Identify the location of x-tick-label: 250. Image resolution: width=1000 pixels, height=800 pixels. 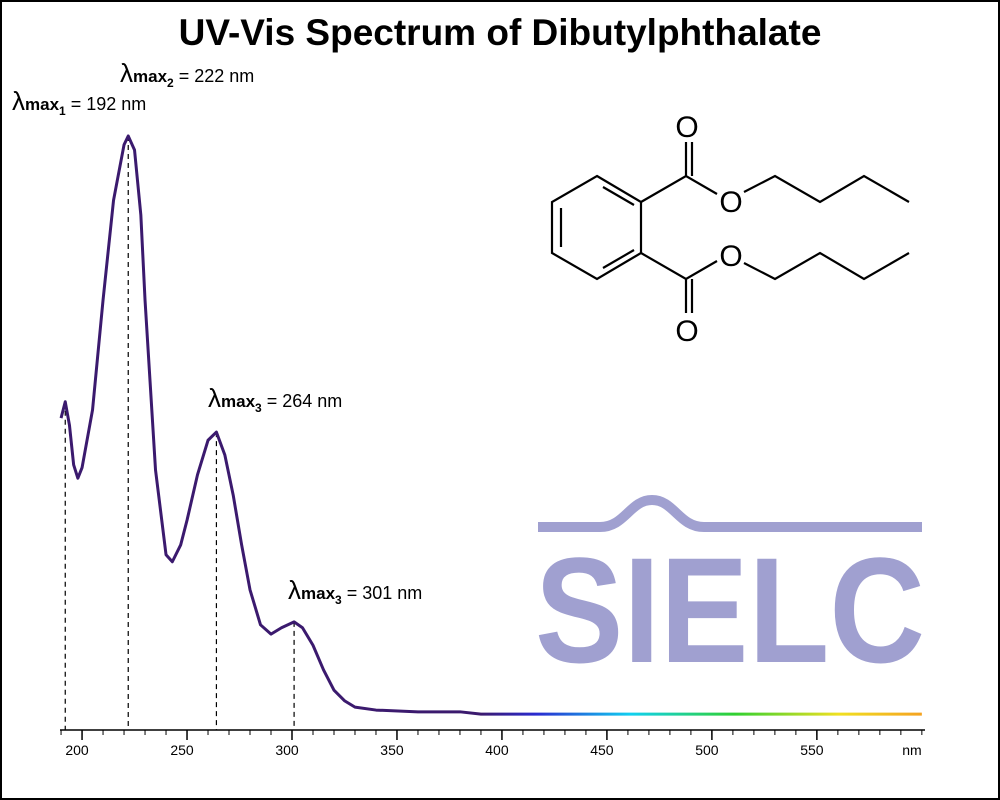
(182, 750).